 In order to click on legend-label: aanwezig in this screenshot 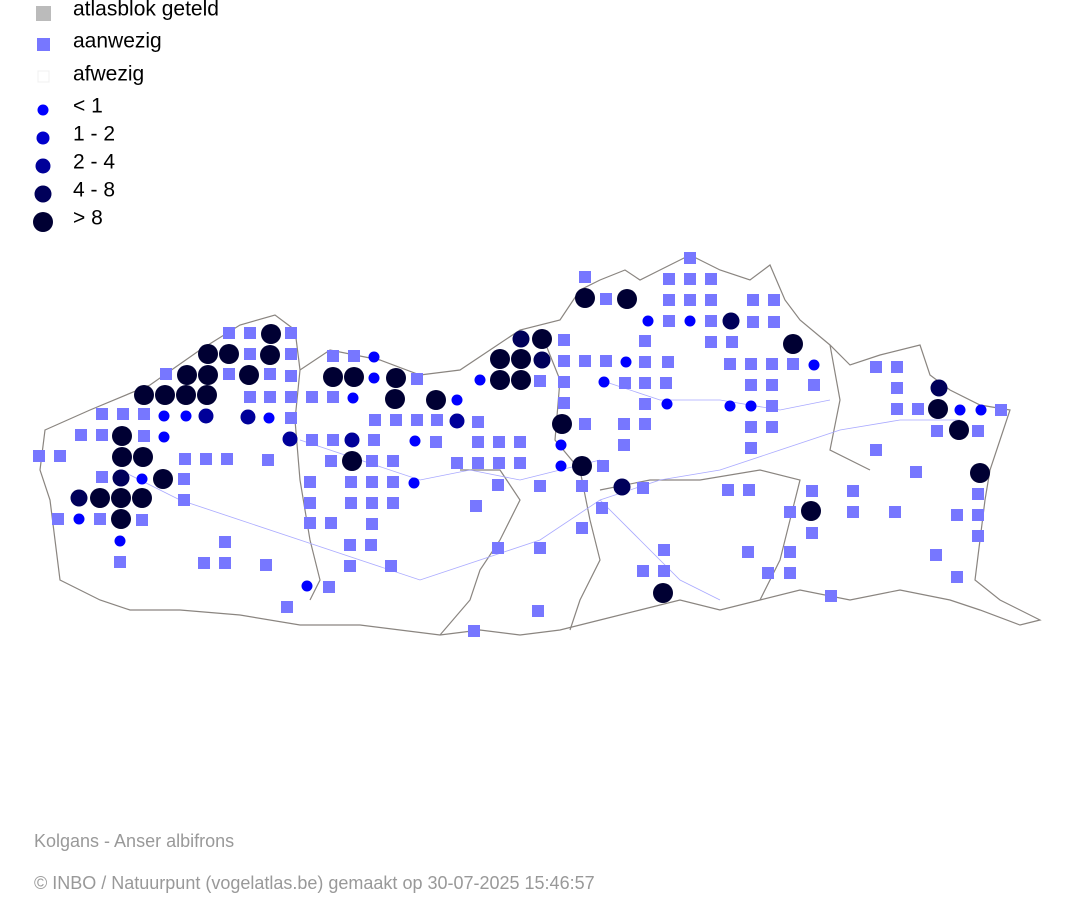, I will do `click(117, 41)`.